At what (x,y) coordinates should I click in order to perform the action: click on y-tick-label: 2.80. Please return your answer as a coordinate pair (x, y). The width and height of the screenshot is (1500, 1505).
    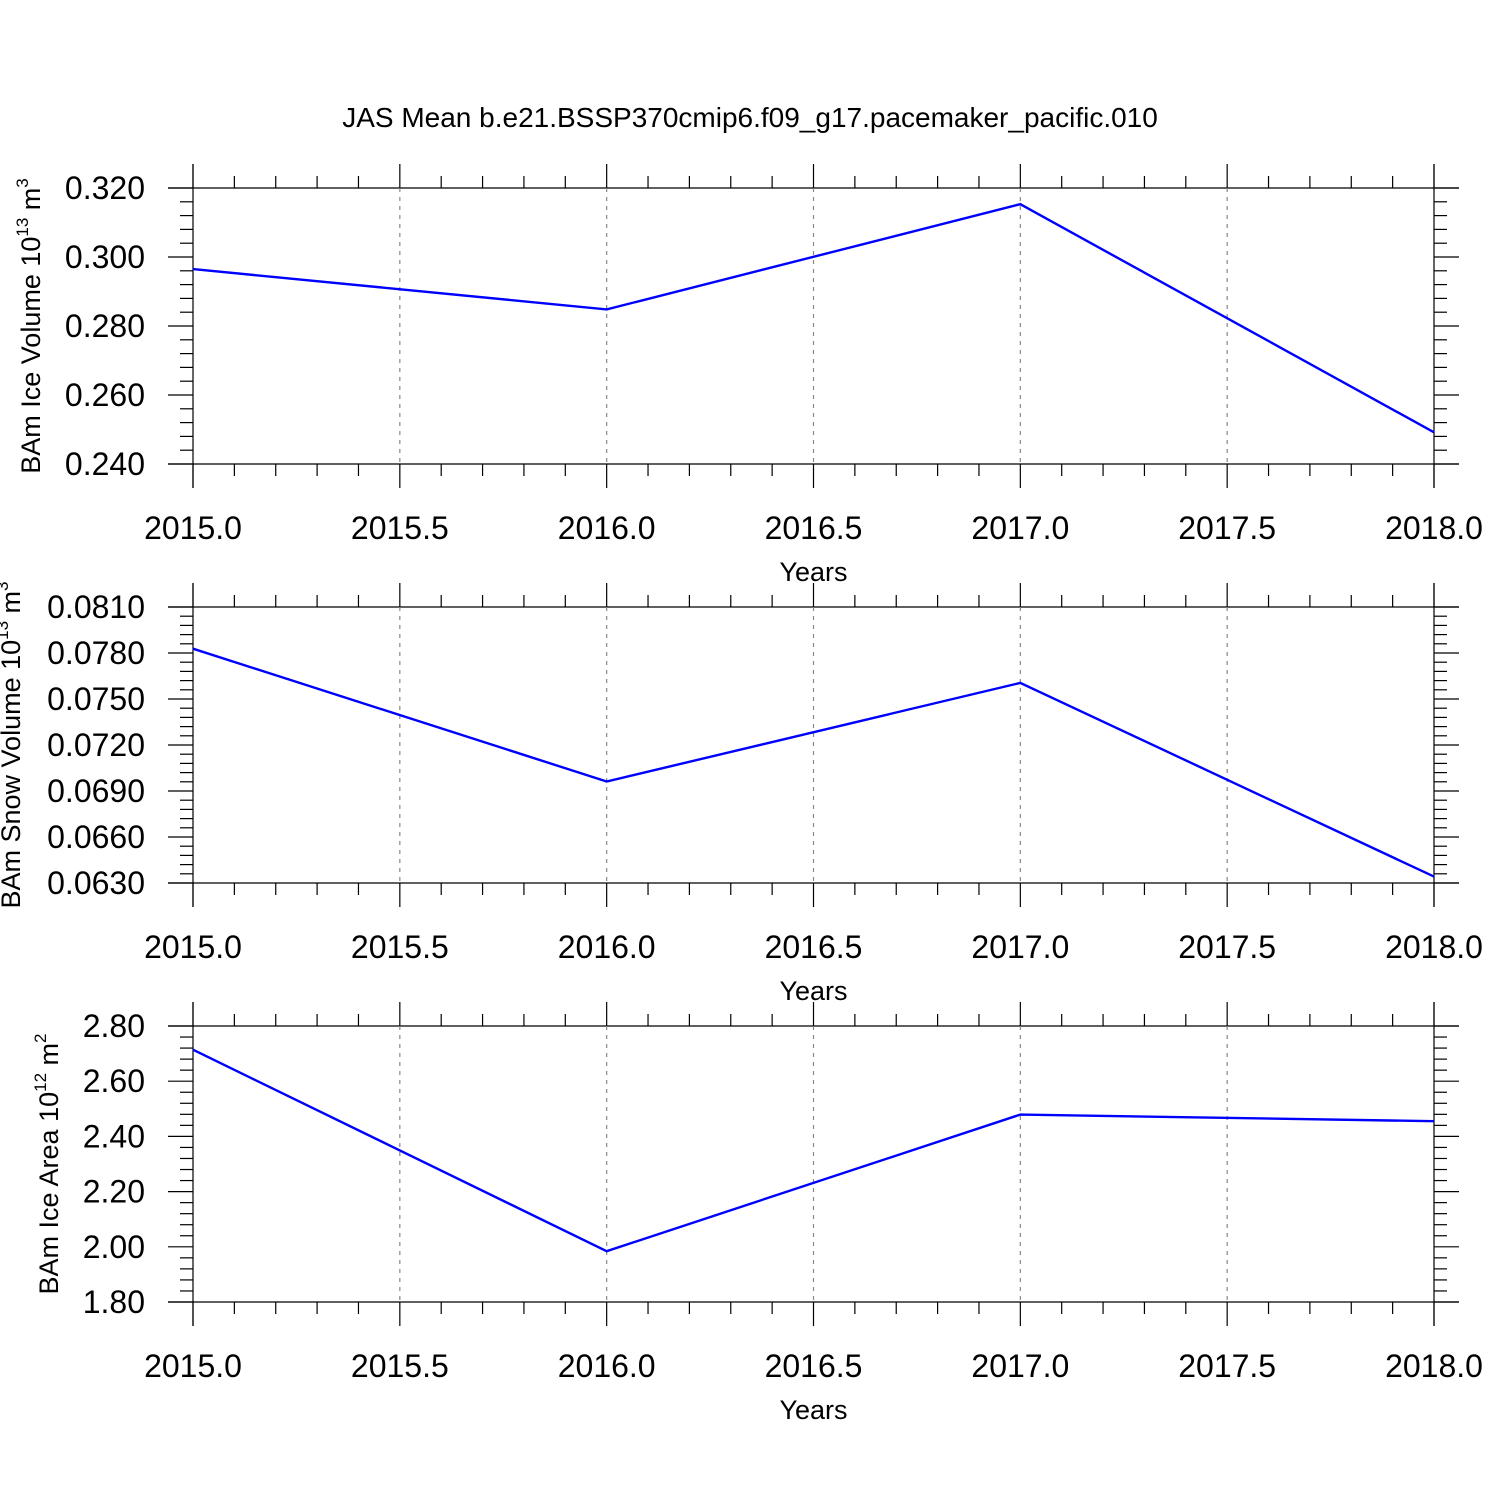
    Looking at the image, I should click on (114, 1026).